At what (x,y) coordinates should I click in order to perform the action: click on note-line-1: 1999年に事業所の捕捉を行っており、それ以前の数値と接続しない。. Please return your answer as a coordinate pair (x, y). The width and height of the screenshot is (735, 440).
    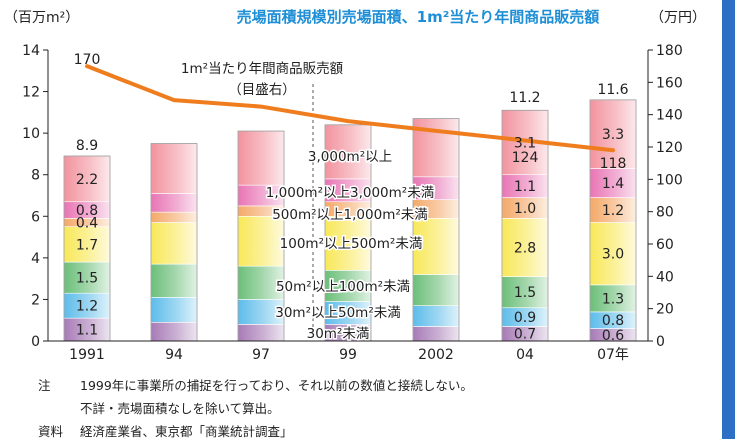
    Looking at the image, I should click on (276, 385).